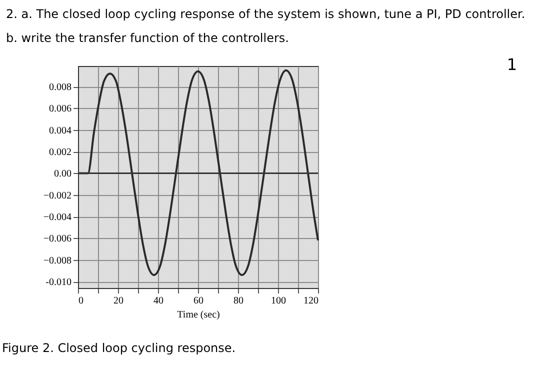 The width and height of the screenshot is (539, 378). What do you see at coordinates (57, 196) in the screenshot?
I see `y-tick-label: −0.002` at bounding box center [57, 196].